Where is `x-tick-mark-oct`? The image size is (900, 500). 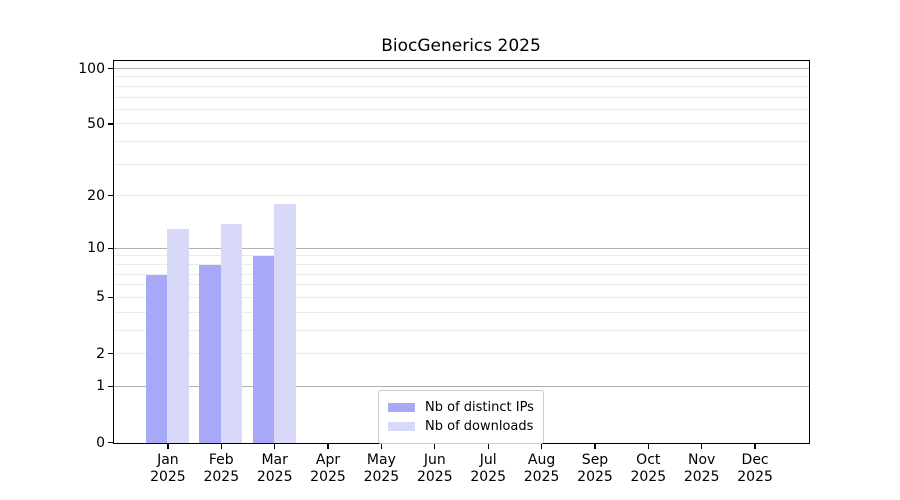 x-tick-mark-oct is located at coordinates (648, 446).